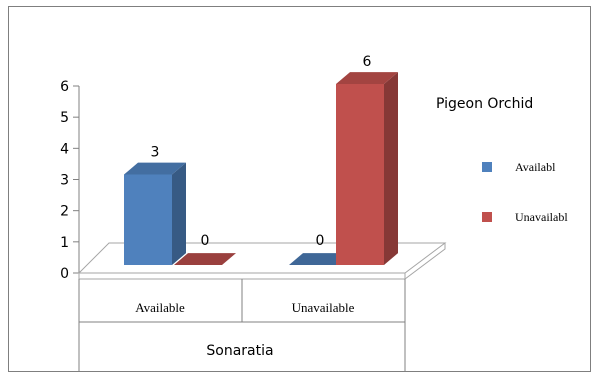 The image size is (598, 377). What do you see at coordinates (64, 149) in the screenshot?
I see `y-tick-label: 4` at bounding box center [64, 149].